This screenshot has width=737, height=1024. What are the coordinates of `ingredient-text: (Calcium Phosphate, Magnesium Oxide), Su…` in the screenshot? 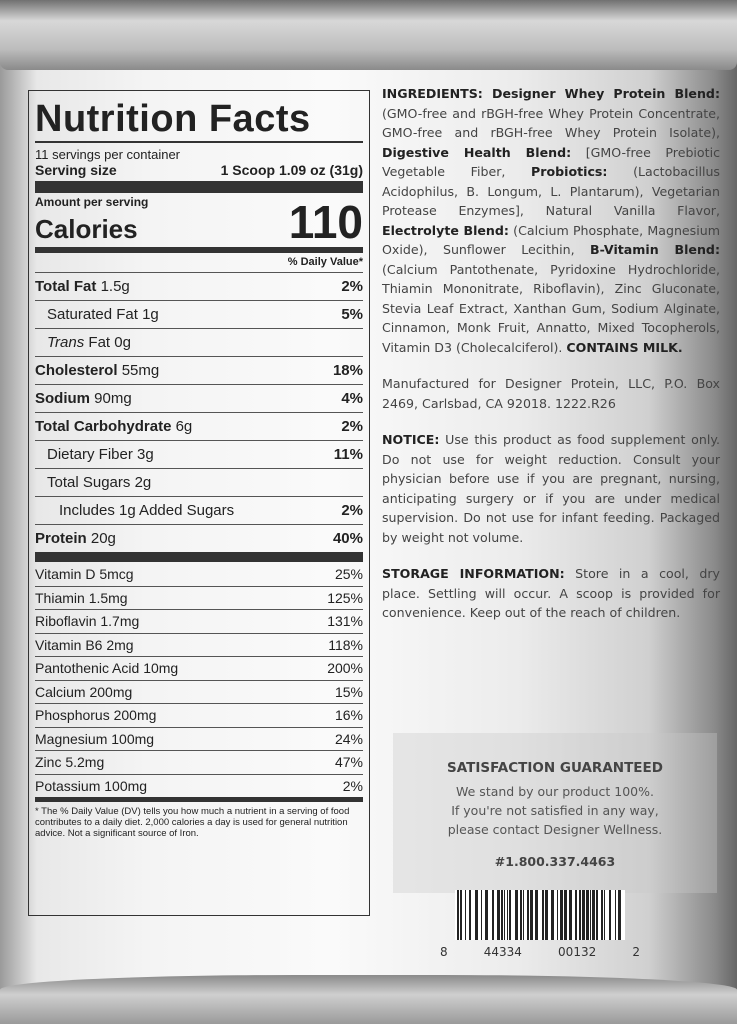 It's located at (551, 240).